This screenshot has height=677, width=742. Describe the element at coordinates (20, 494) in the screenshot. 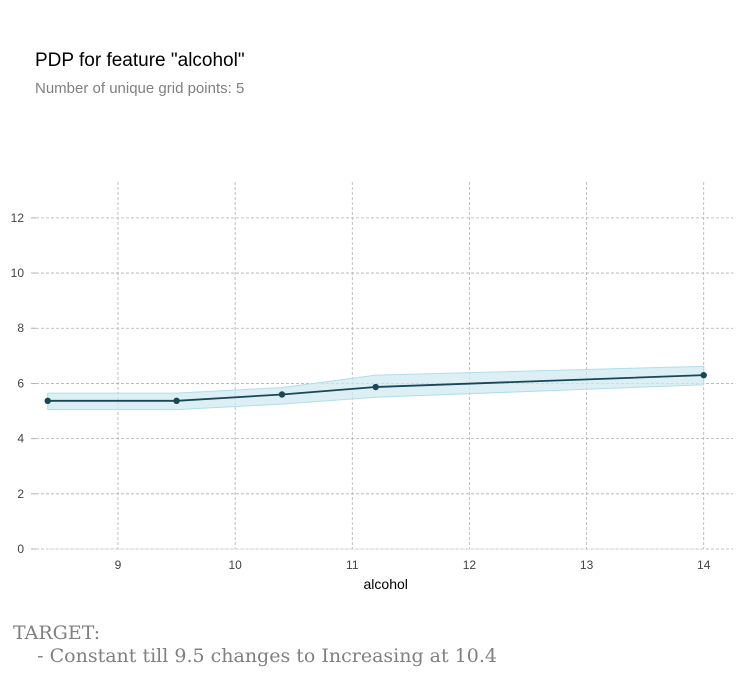

I see `y-tick-label: 2` at that location.